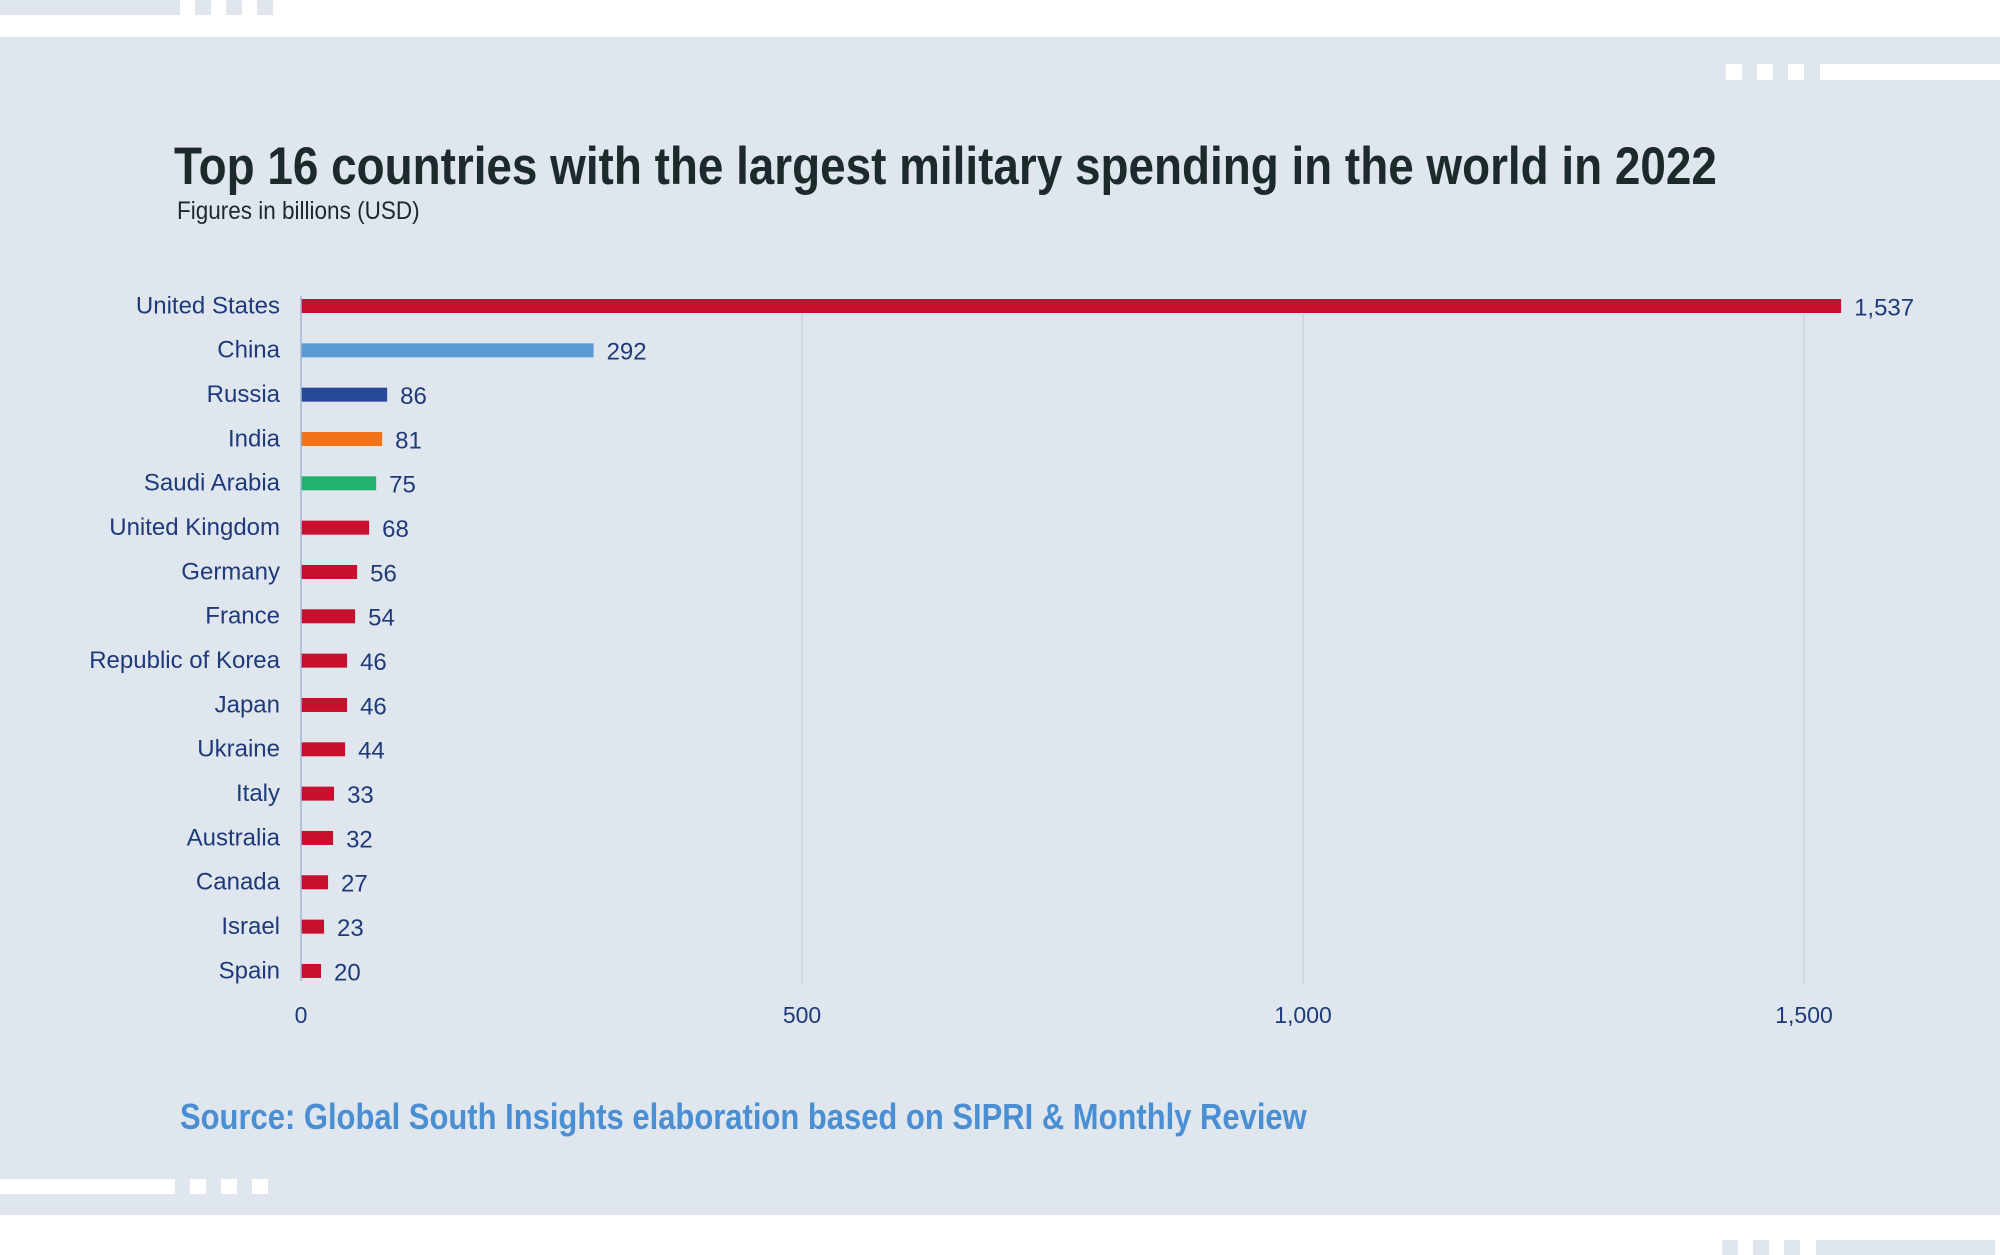 The image size is (2000, 1255). Describe the element at coordinates (212, 483) in the screenshot. I see `category-label: Saudi Arabia` at that location.